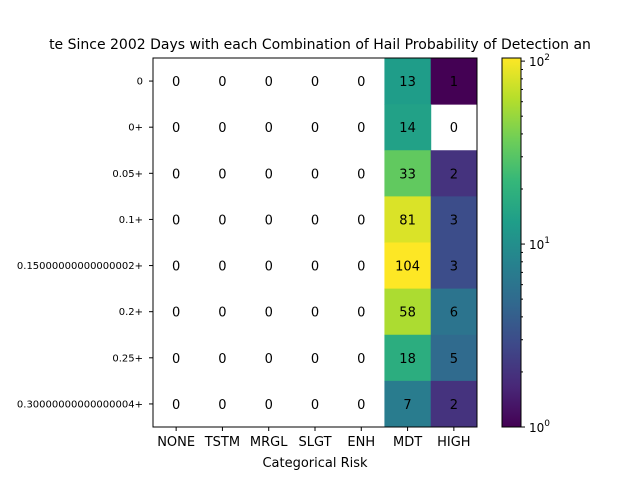 The image size is (640, 480). I want to click on cell-value-label: 5, so click(454, 359).